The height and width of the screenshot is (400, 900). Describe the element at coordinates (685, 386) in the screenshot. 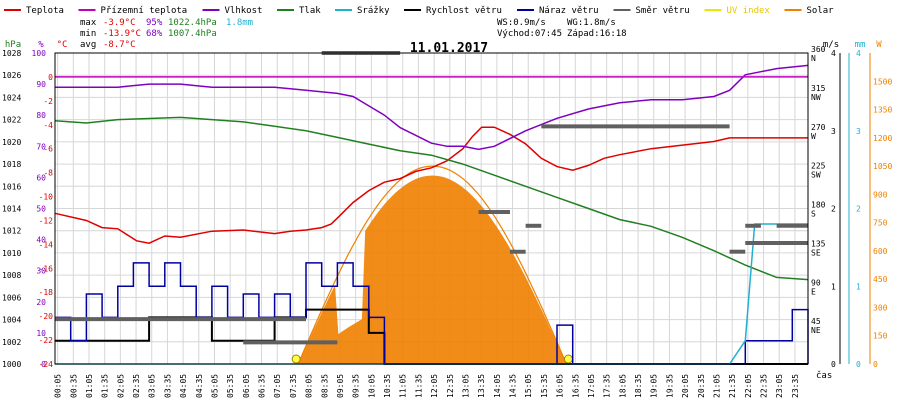

I see `x-tick-label: 20:05` at that location.